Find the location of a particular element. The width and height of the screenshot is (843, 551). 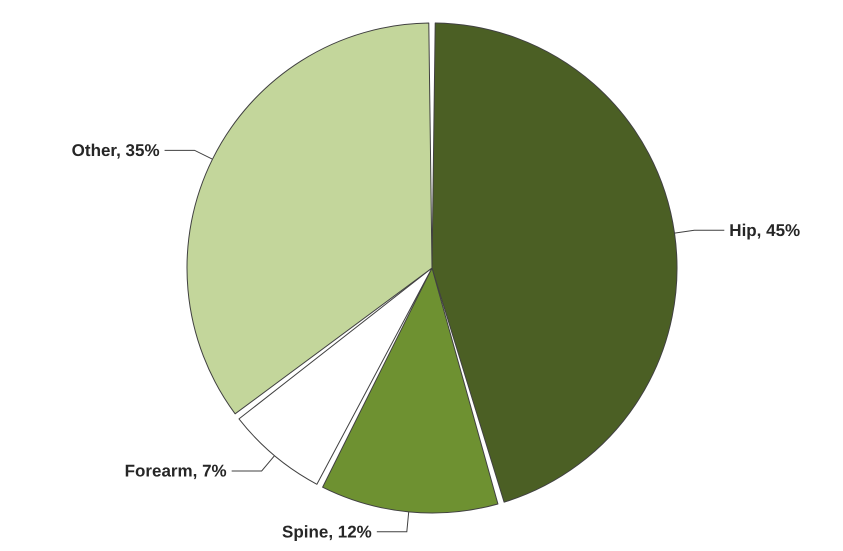

slice-label: Hip, 45% is located at coordinates (764, 230).